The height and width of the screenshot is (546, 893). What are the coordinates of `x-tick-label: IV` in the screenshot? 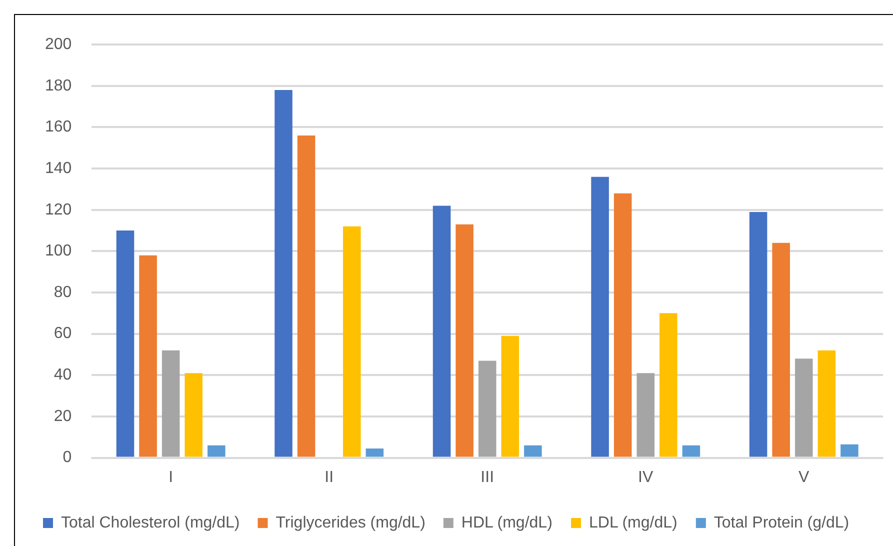 It's located at (646, 477).